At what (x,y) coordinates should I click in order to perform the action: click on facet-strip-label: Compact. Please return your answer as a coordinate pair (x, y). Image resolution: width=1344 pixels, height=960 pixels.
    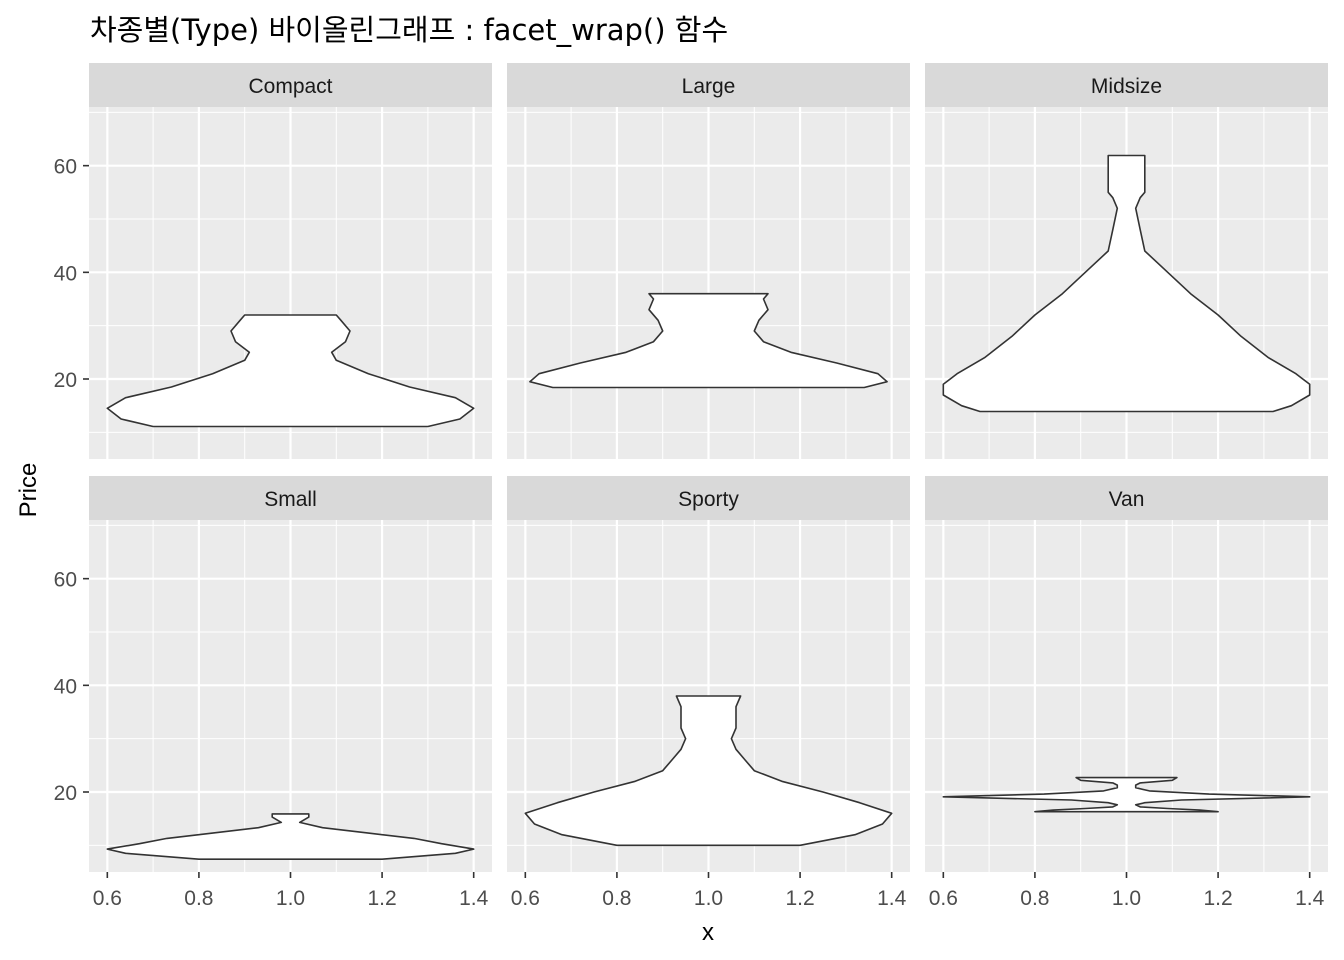
    Looking at the image, I should click on (290, 86).